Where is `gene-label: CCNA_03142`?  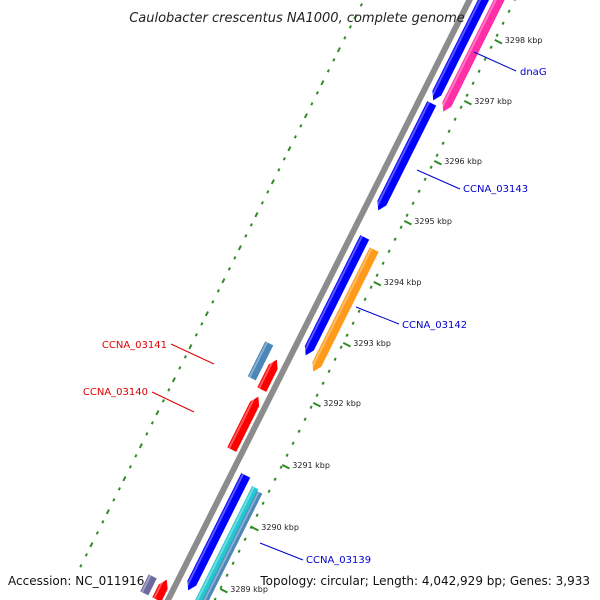 gene-label: CCNA_03142 is located at coordinates (434, 325).